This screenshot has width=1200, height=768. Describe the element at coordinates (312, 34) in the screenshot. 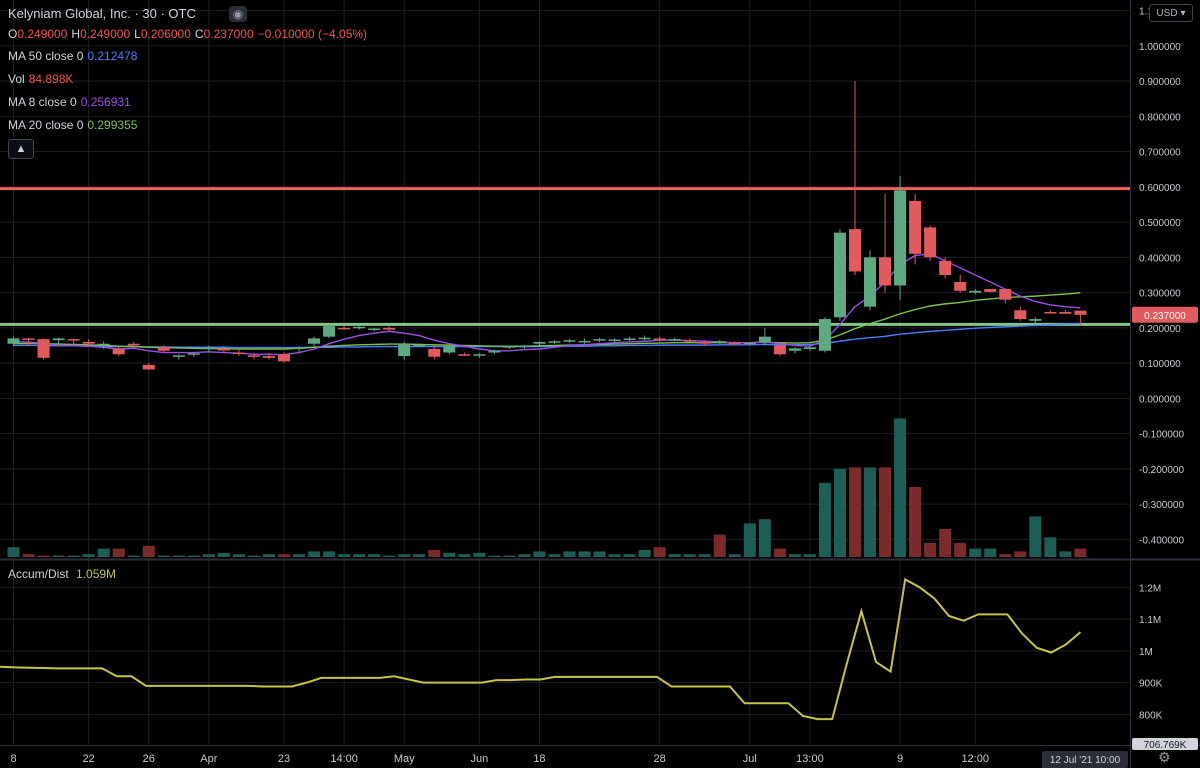

I see `change-value: −0.010000 (−4.05%)` at that location.